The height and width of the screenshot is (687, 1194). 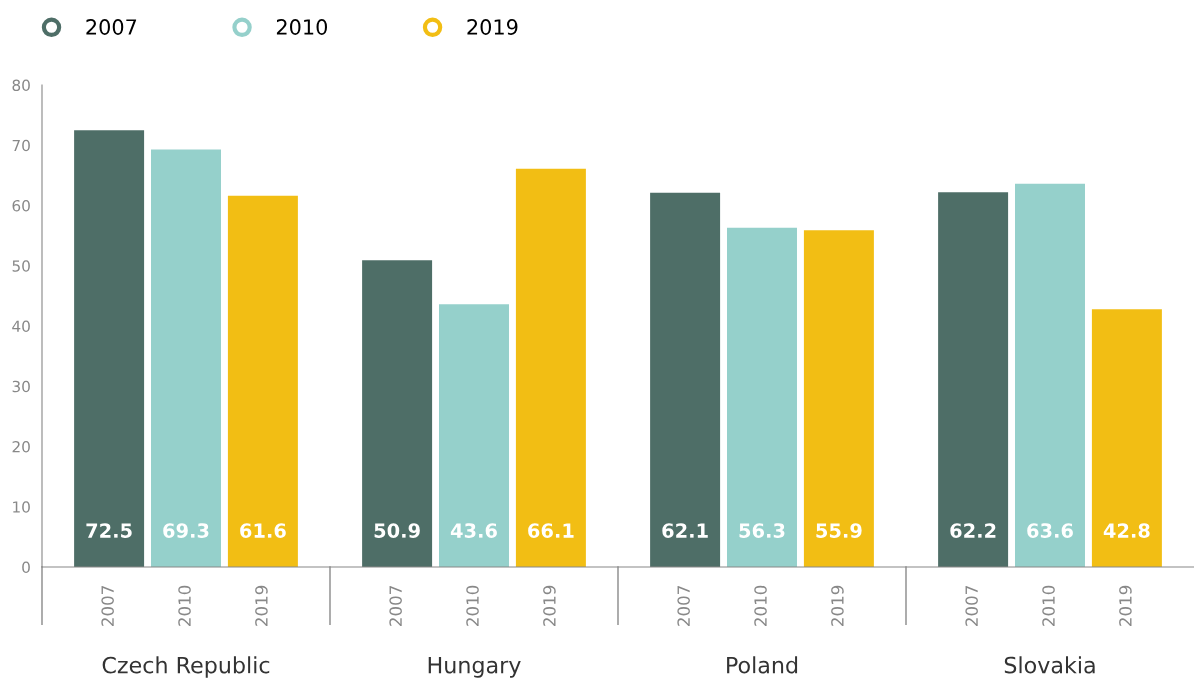 What do you see at coordinates (492, 27) in the screenshot?
I see `legend-label: 2019` at bounding box center [492, 27].